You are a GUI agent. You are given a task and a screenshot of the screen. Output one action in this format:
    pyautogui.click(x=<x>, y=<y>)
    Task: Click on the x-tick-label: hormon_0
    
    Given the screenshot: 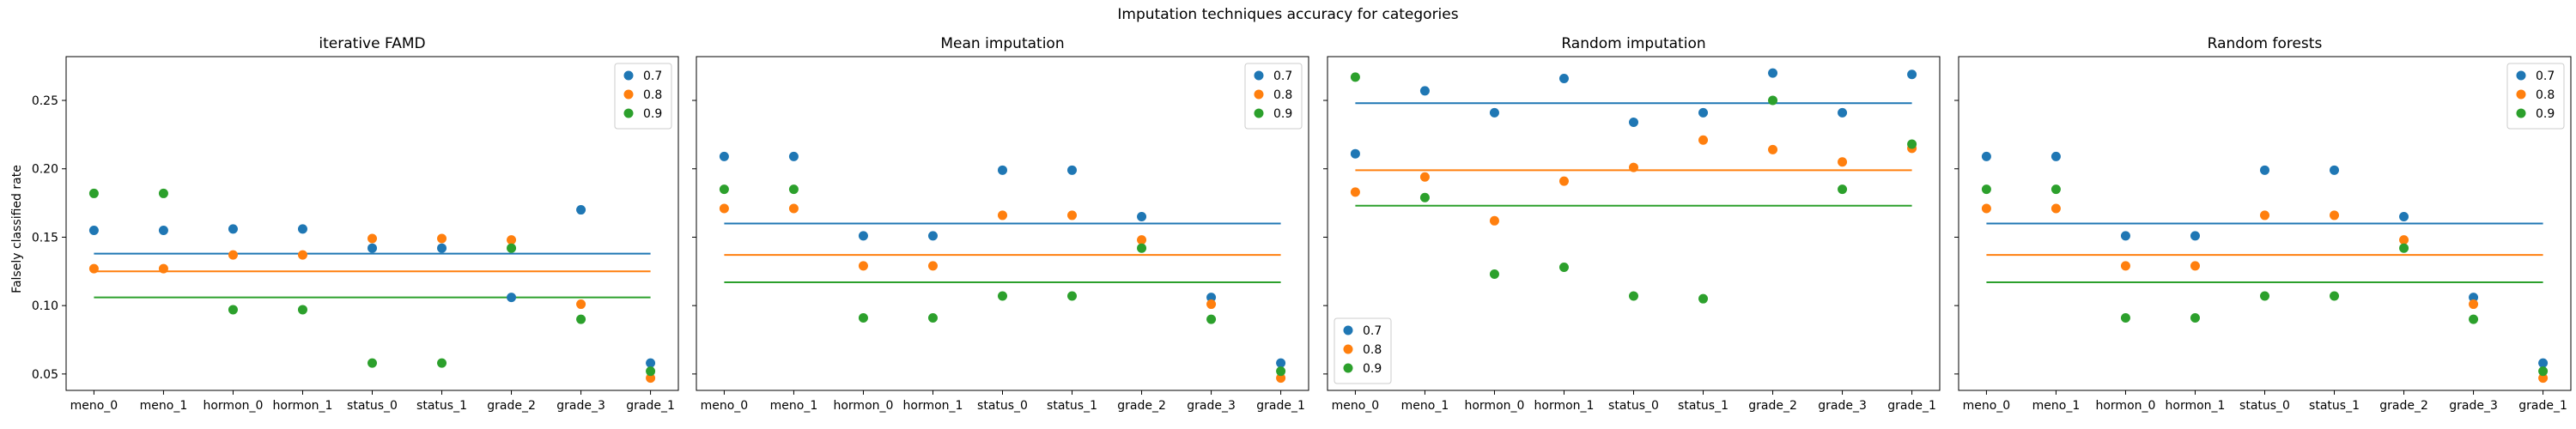 What is the action you would take?
    pyautogui.click(x=233, y=406)
    